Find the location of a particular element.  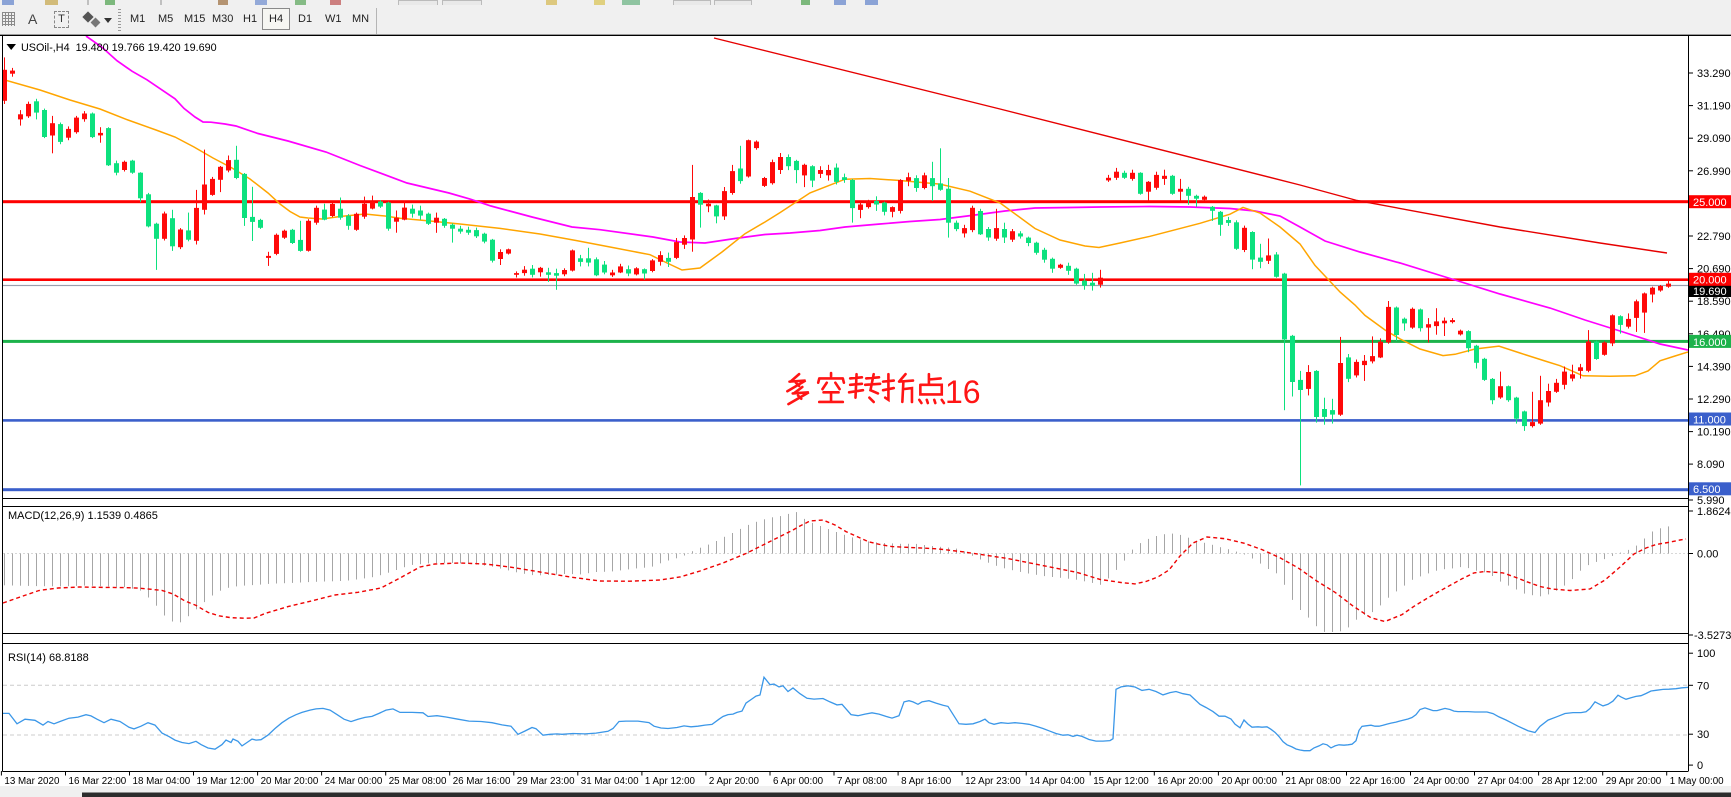

svg-text: 25.000 is located at coordinates (1710, 203).